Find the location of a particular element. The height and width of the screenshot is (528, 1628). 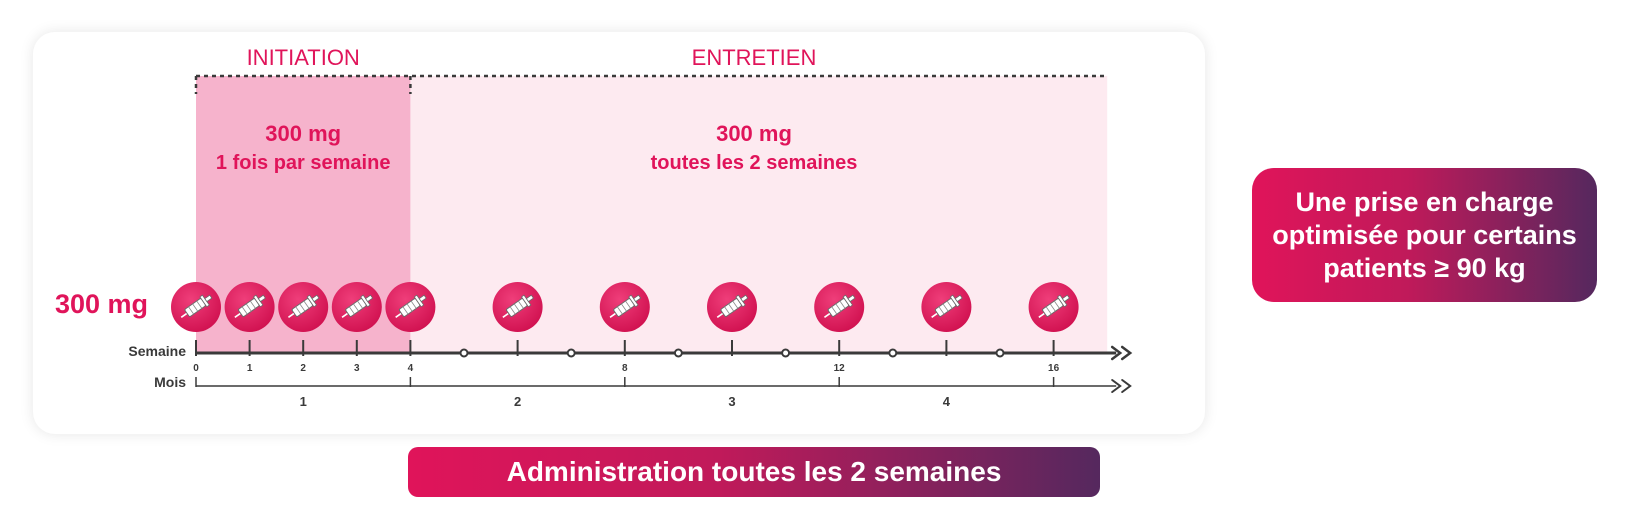

dose-row-label: 300 mg is located at coordinates (101, 304).